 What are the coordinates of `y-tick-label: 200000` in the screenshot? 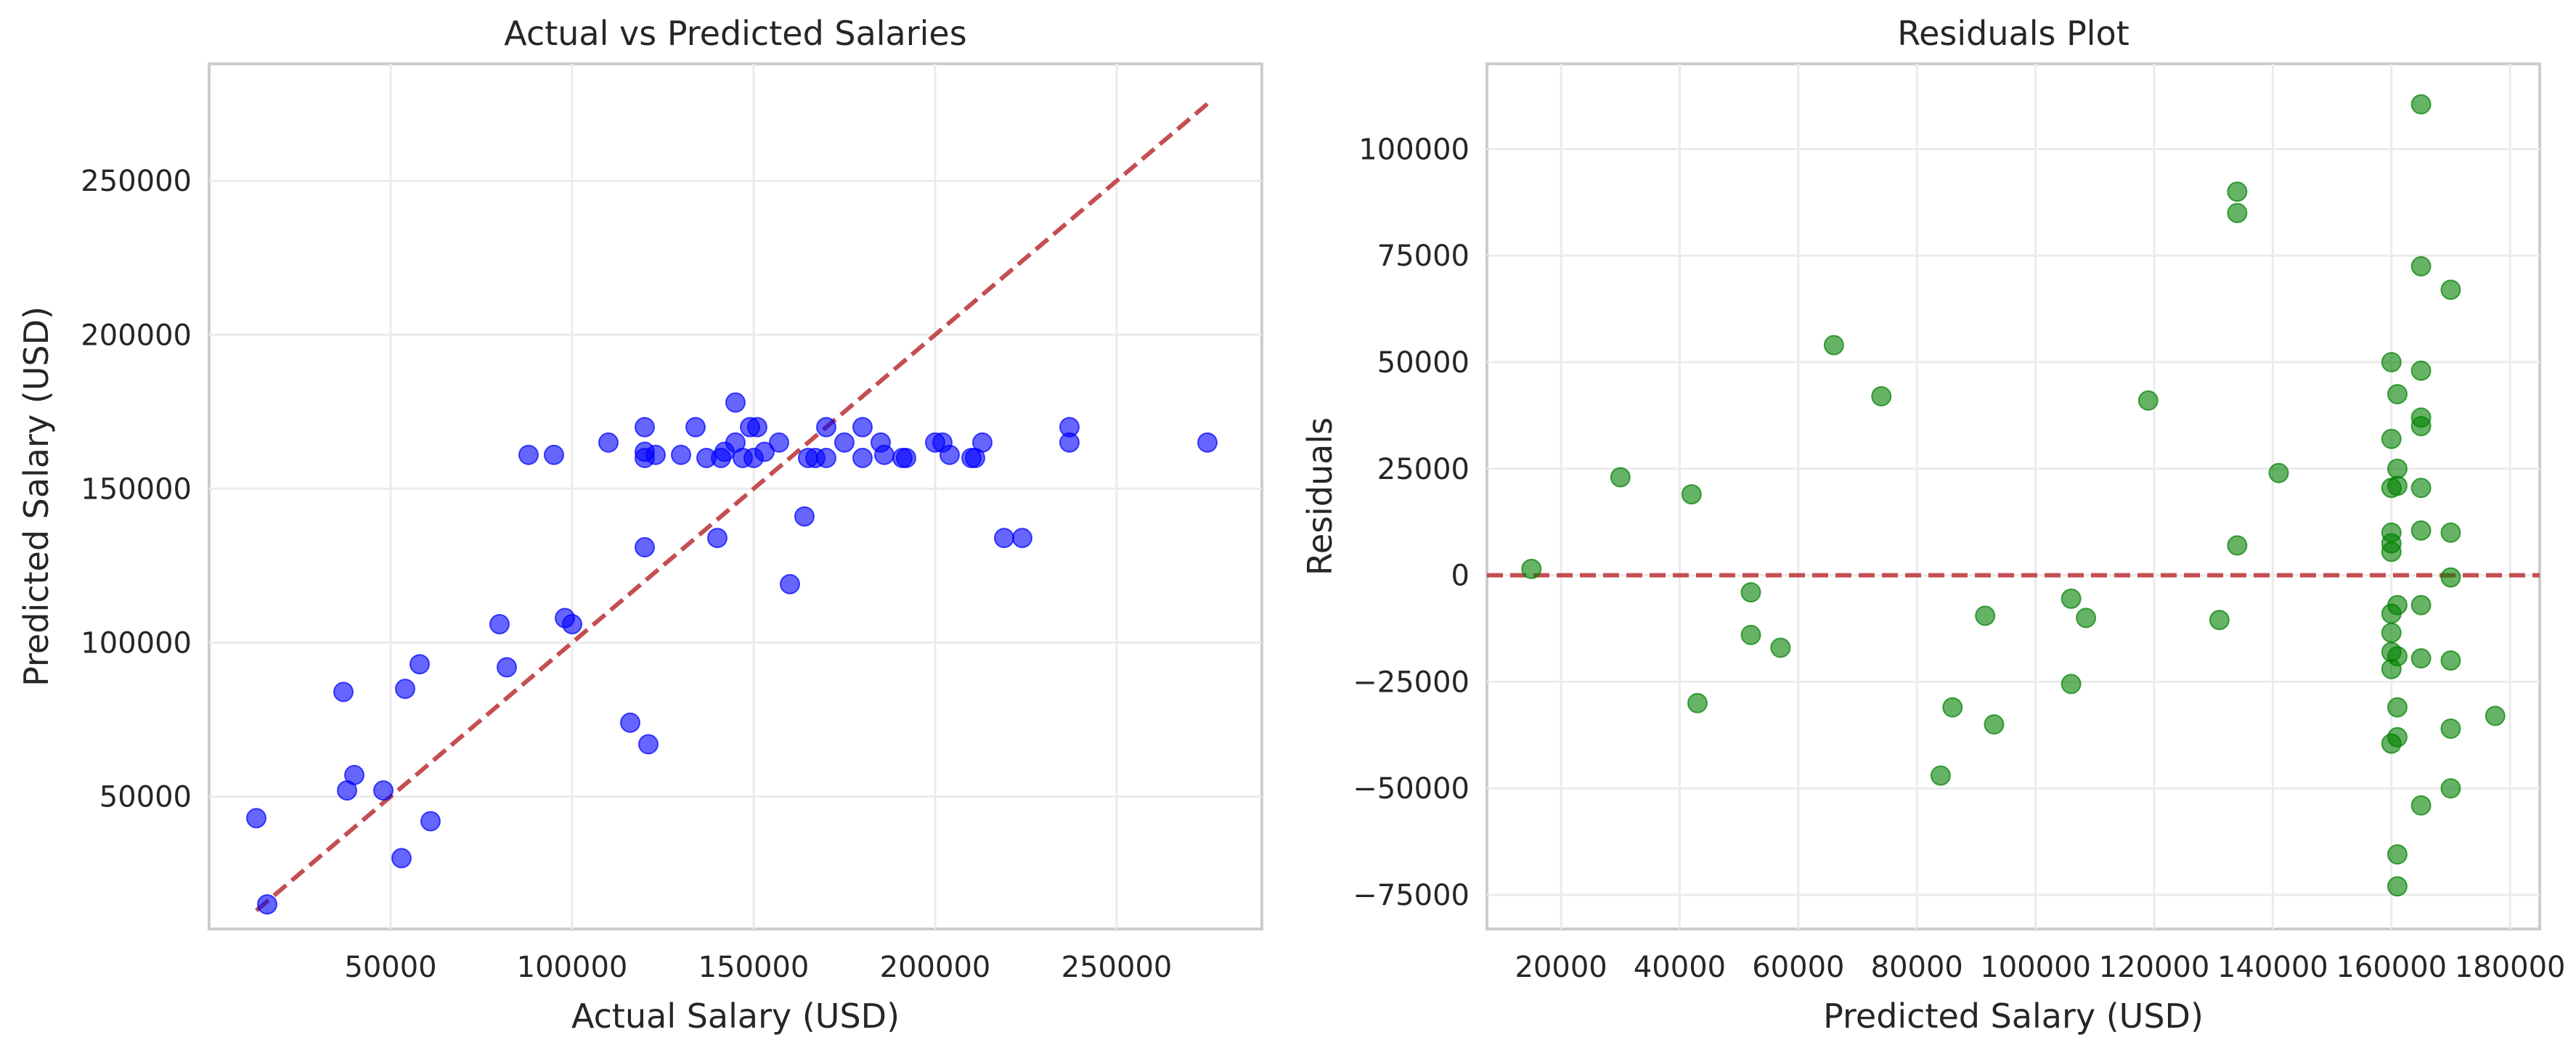 It's located at (136, 335).